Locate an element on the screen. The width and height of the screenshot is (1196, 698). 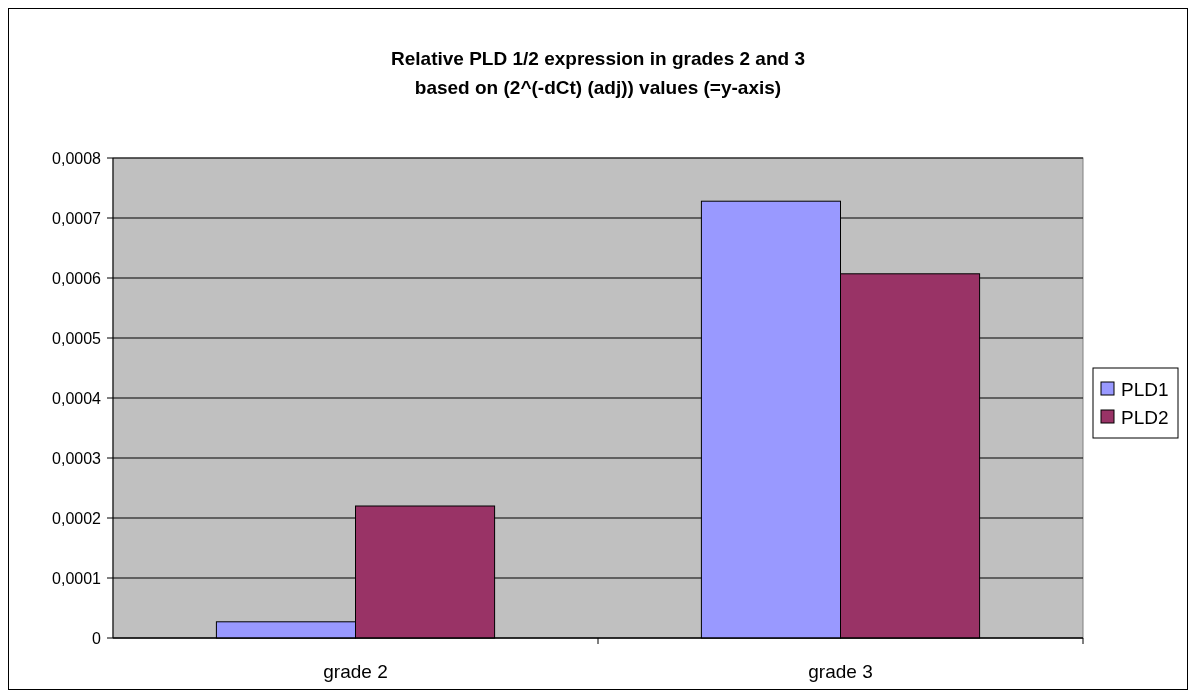
y-tick-label: 0,0006 is located at coordinates (77, 278).